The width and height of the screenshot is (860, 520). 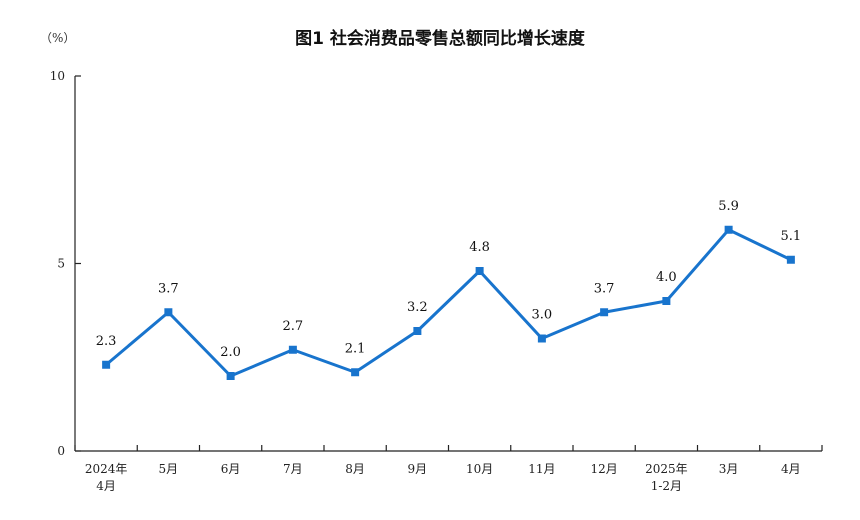 I want to click on x-tick-label: 12月, so click(x=603, y=469).